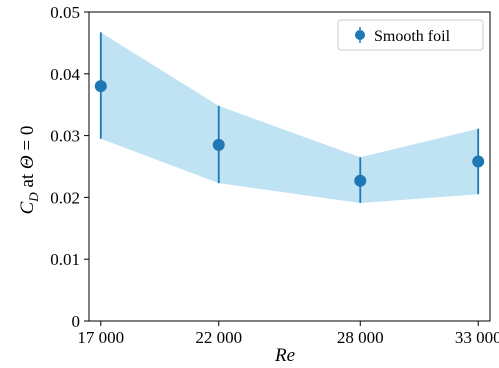  Describe the element at coordinates (33, 197) in the screenshot. I see `y-axis-label-subscript: D` at that location.